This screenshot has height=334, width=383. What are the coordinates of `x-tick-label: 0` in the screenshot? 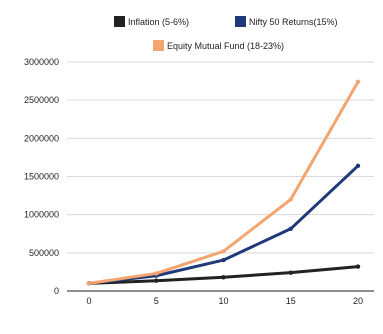 It's located at (88, 301).